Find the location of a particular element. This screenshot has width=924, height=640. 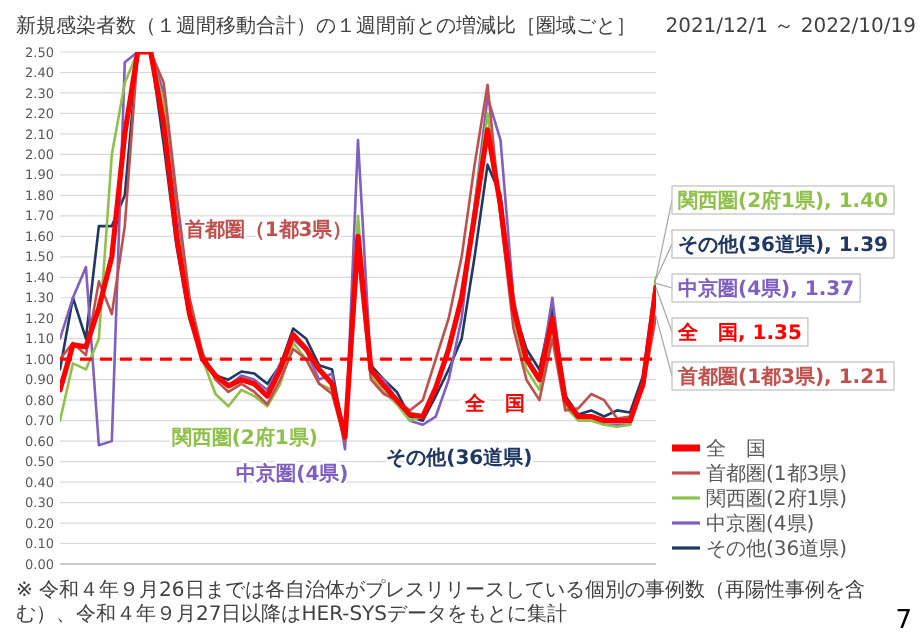

legend-label: その他(36道県) is located at coordinates (777, 549).